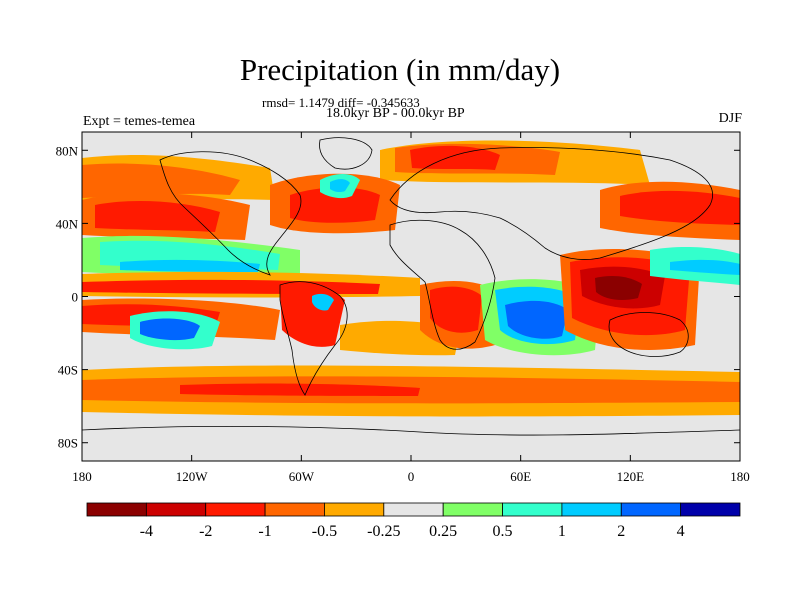  I want to click on coastline-africa, so click(442, 284).